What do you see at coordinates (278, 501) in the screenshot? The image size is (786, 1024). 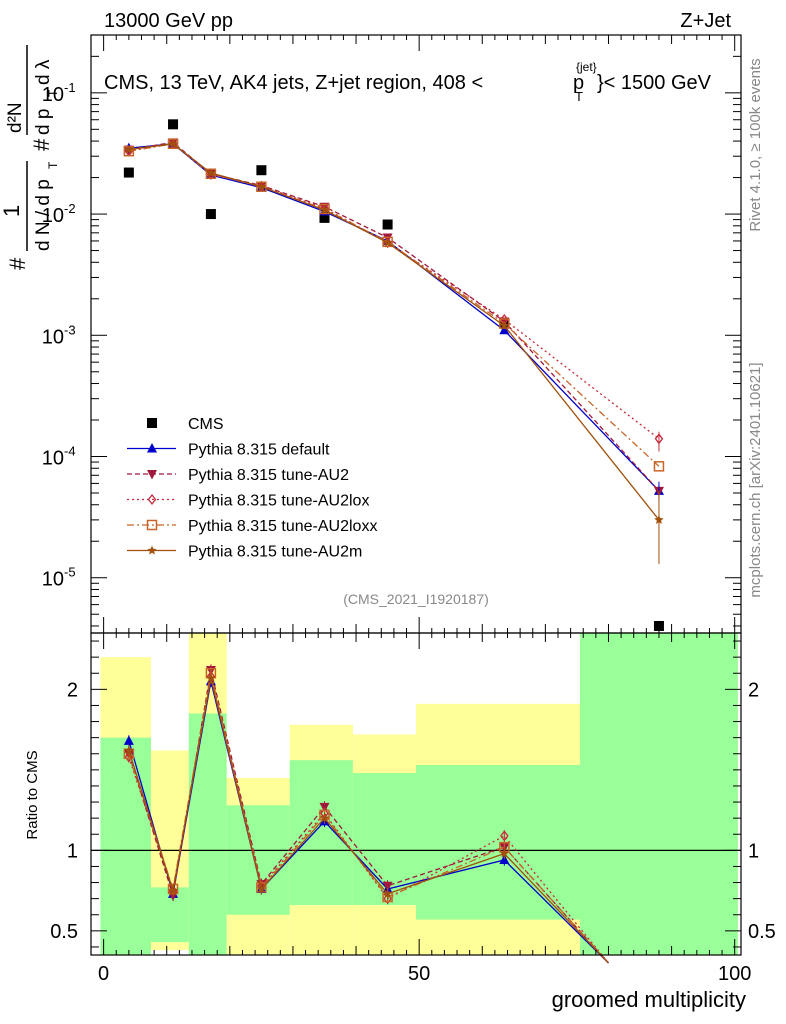 I see `legend-label-3: Pythia 8.315 tune-AU2lox` at bounding box center [278, 501].